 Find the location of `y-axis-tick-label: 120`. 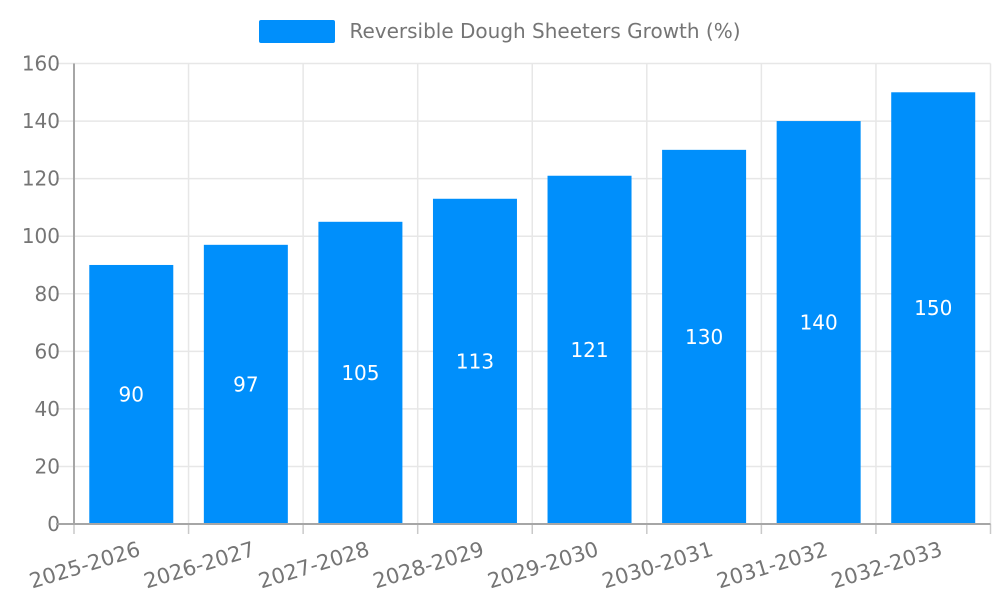

y-axis-tick-label: 120 is located at coordinates (41, 179).